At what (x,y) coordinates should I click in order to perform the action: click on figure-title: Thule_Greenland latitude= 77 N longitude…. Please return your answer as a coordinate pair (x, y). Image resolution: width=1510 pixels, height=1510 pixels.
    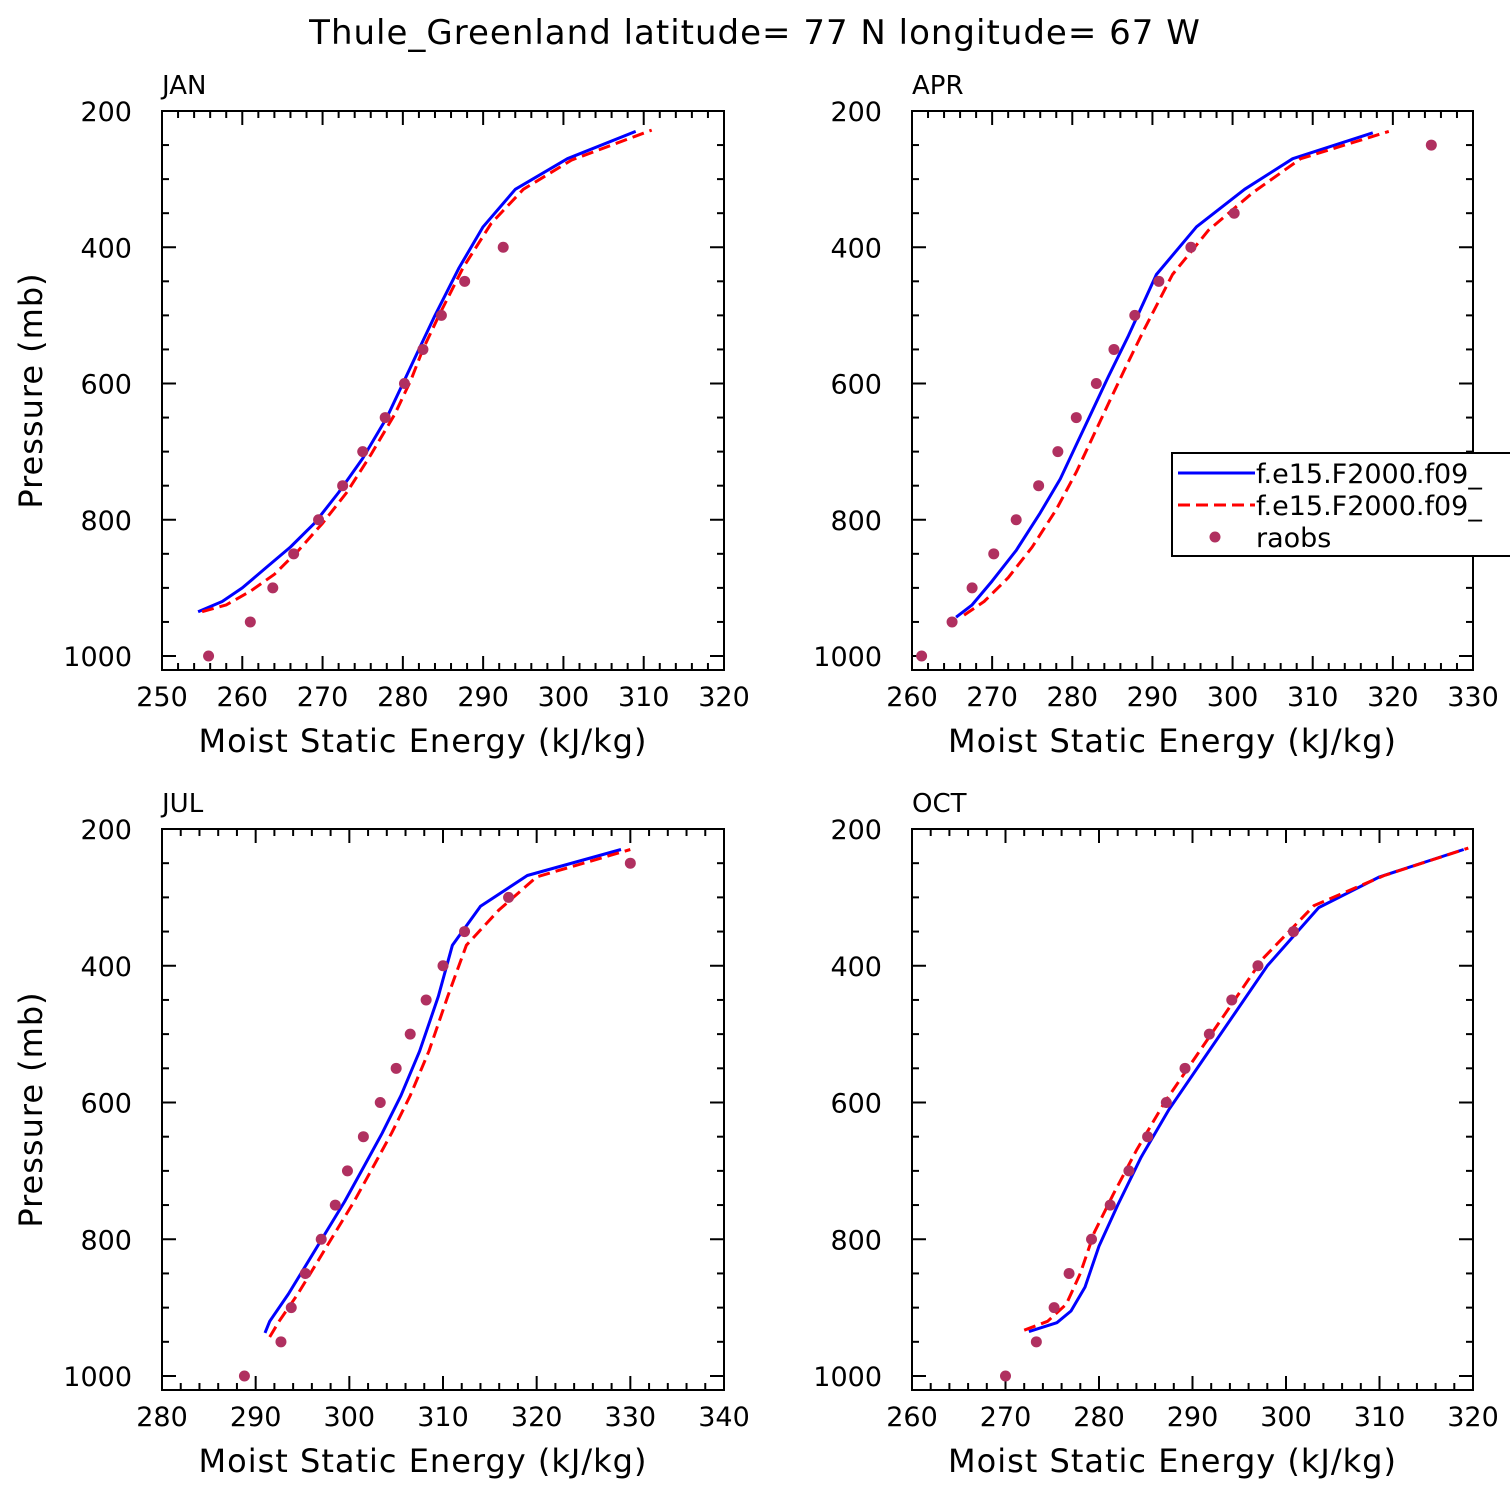
    Looking at the image, I should click on (754, 33).